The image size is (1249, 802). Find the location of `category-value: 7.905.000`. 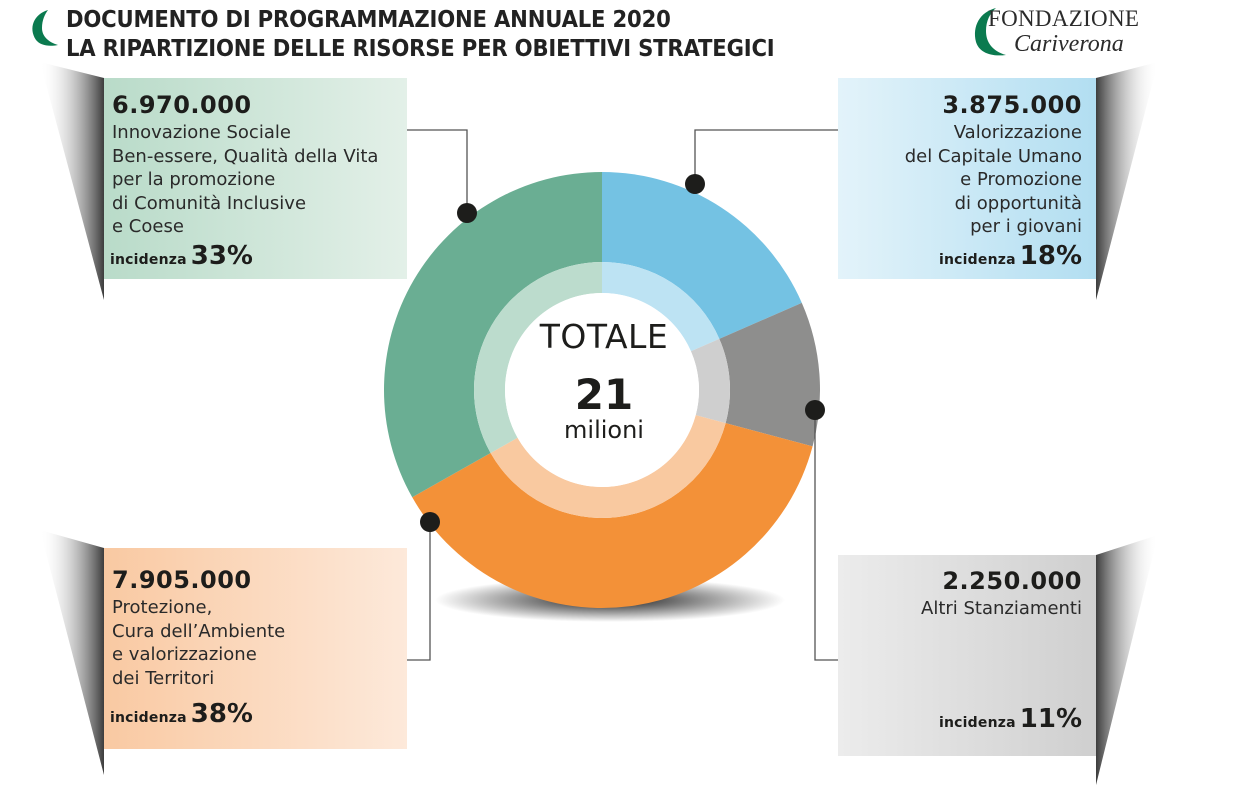

category-value: 7.905.000 is located at coordinates (182, 580).